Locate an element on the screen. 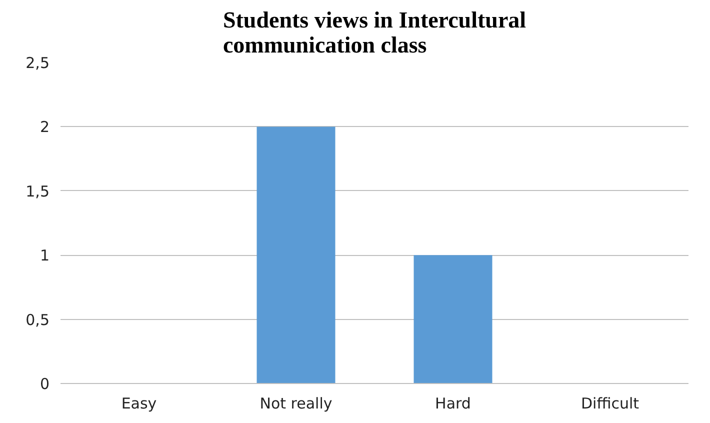 This screenshot has height=423, width=710. y-tick-label: 1 is located at coordinates (45, 255).